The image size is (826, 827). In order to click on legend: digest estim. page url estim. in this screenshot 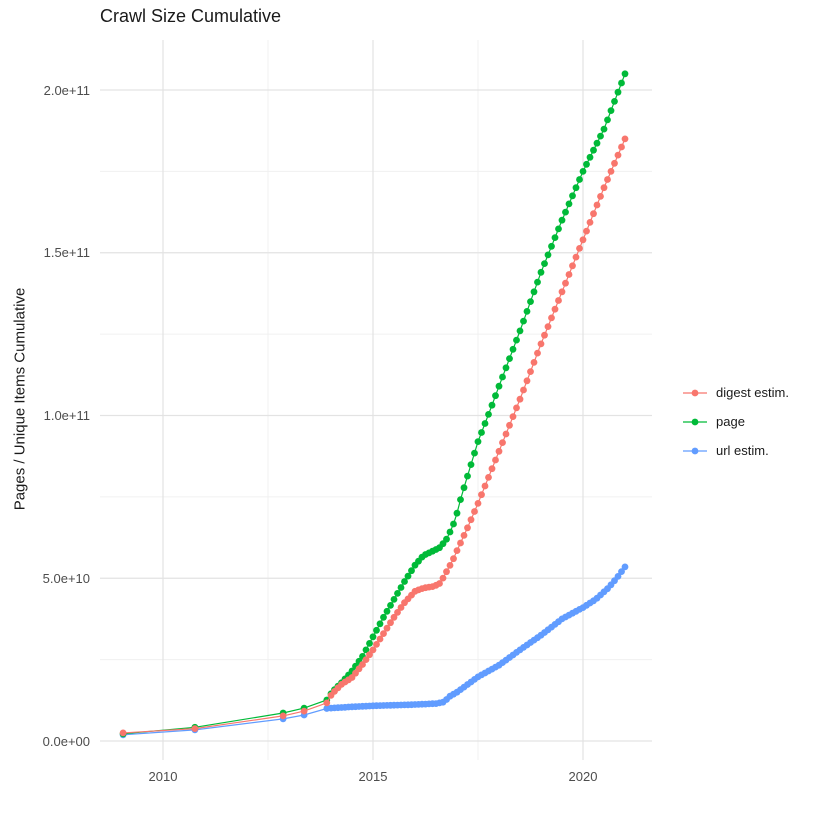, I will do `click(735, 421)`.